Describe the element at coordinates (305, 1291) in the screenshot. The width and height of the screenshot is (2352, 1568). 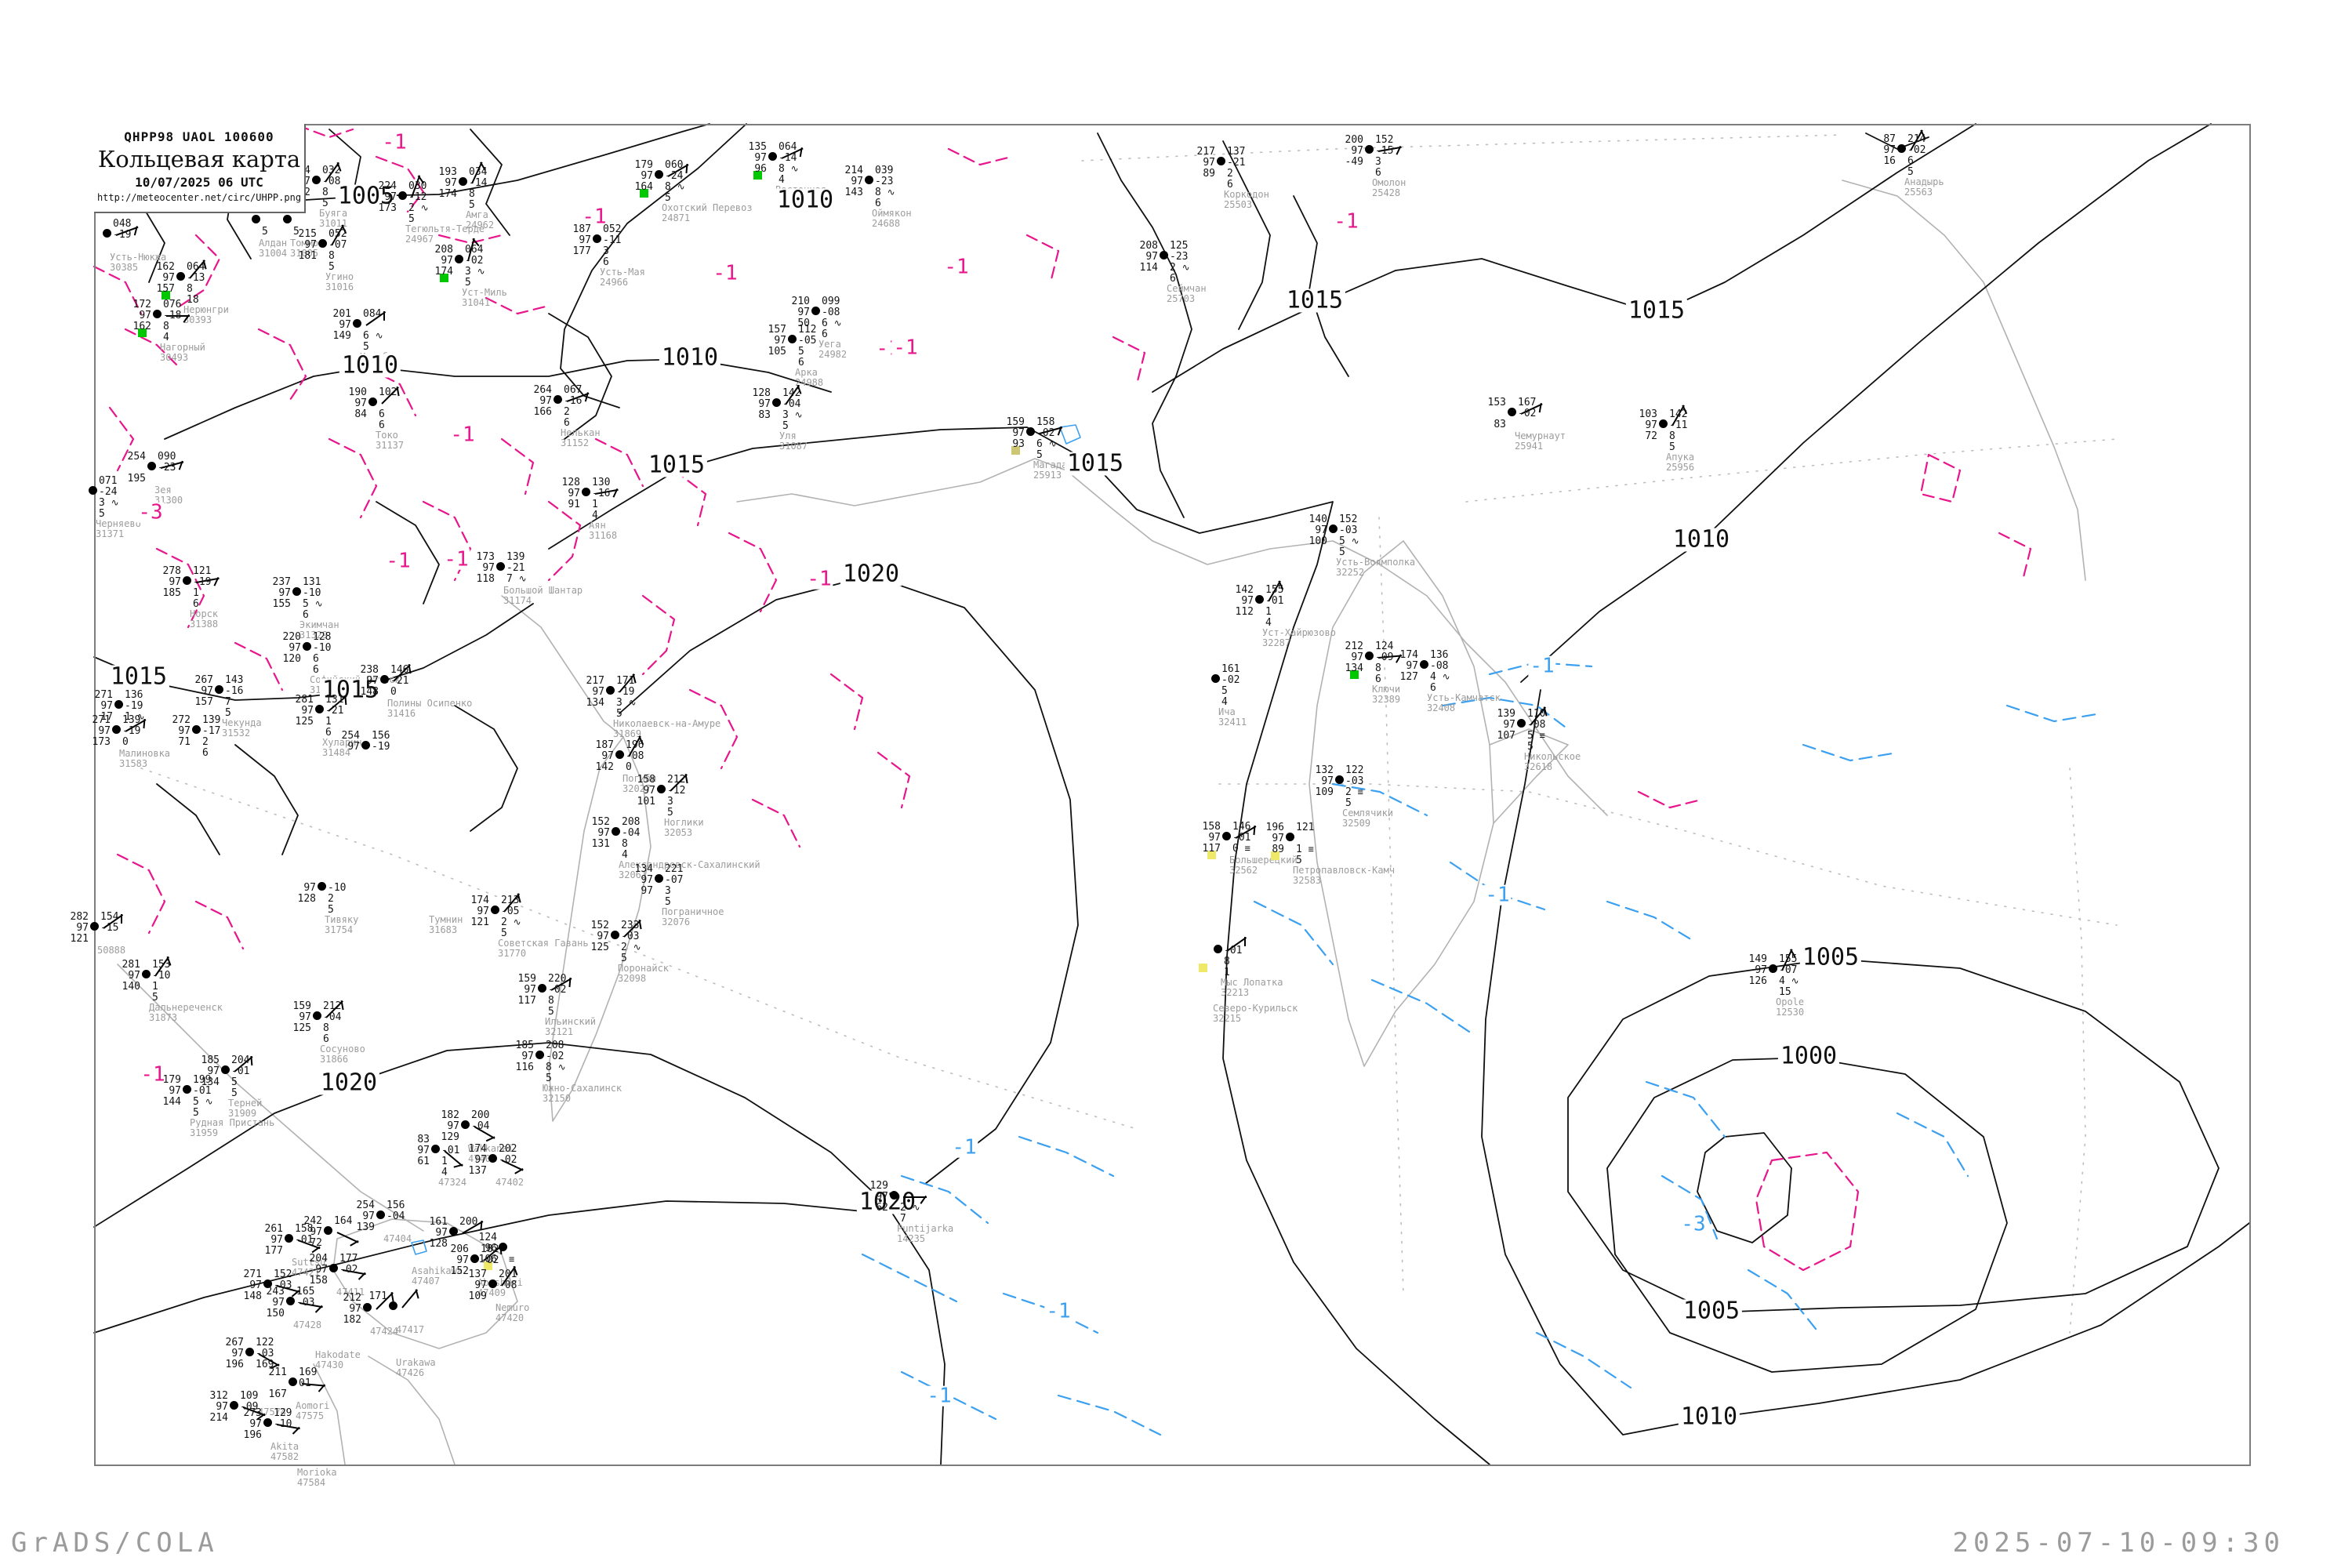
I see `station-val-tr: 165` at that location.